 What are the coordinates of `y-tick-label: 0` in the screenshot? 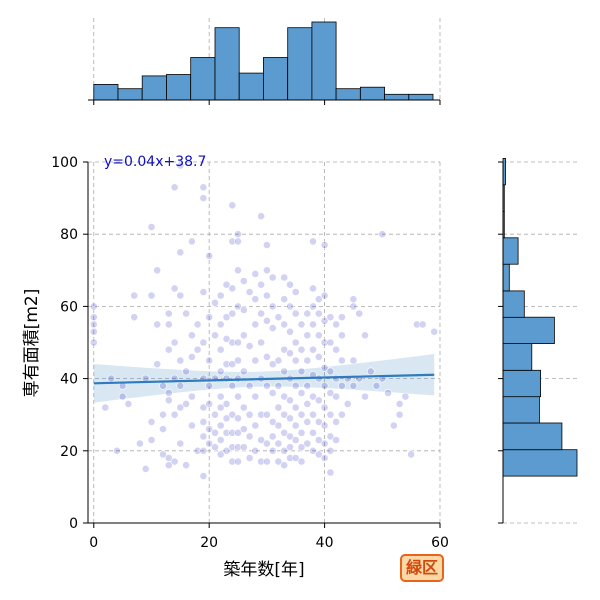 It's located at (73, 524).